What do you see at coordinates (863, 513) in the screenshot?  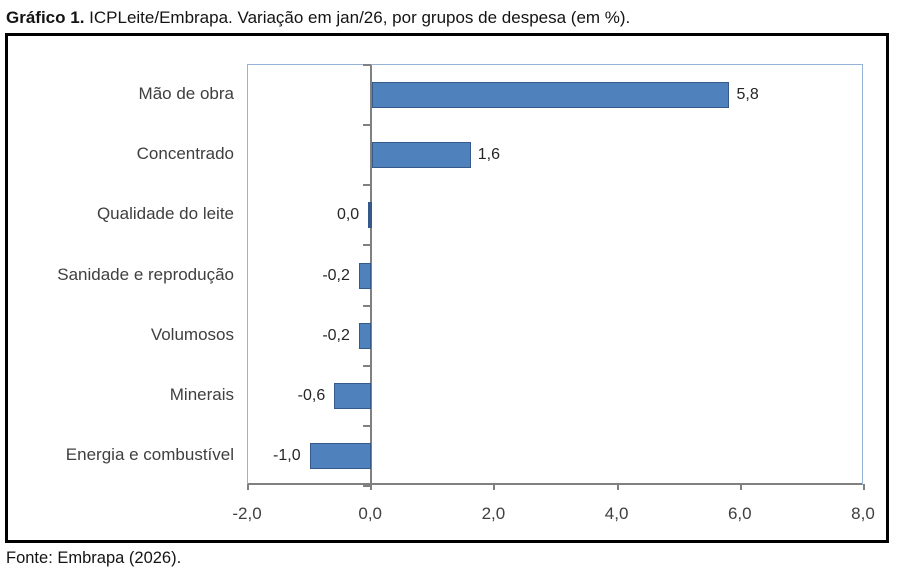 I see `x-axis-tick-label: 8,0` at bounding box center [863, 513].